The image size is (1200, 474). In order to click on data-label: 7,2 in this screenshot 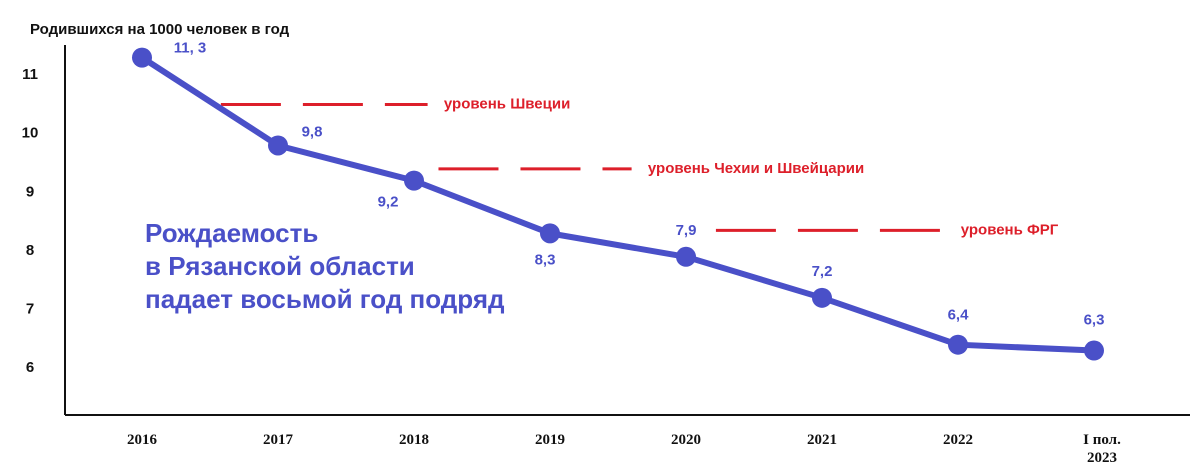, I will do `click(822, 271)`.